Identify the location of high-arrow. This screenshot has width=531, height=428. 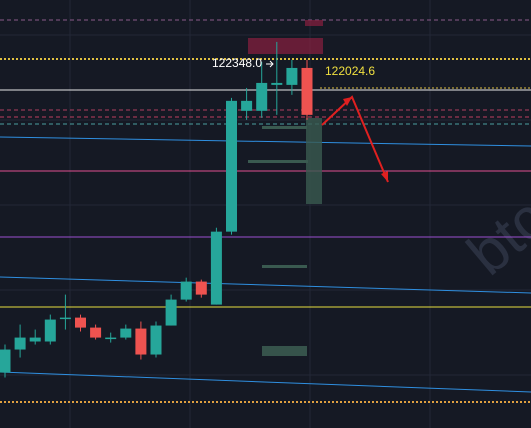
(270, 64).